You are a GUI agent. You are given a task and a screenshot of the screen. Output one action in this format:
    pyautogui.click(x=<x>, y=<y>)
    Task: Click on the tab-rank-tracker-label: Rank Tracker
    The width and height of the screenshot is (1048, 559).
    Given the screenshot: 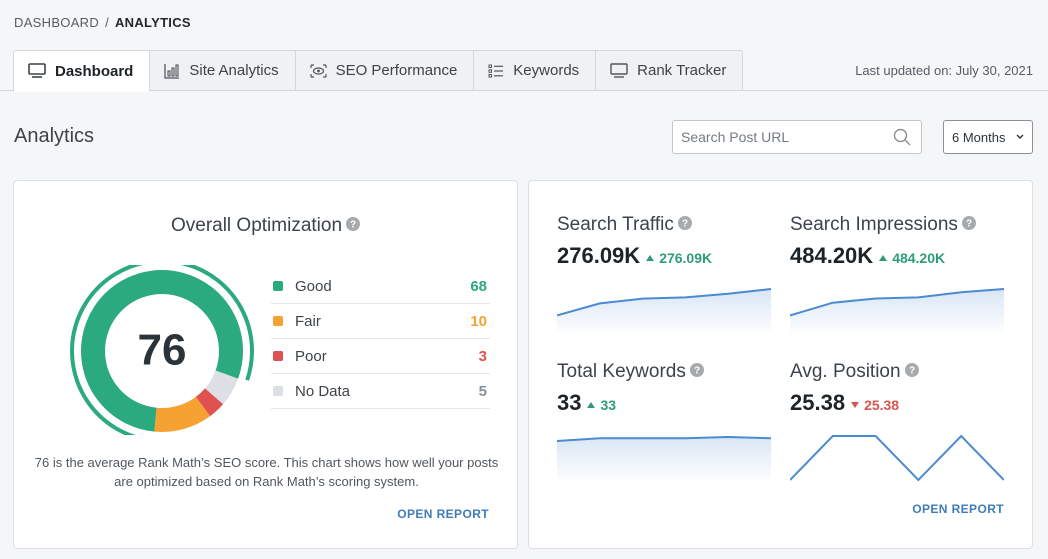 What is the action you would take?
    pyautogui.click(x=682, y=70)
    